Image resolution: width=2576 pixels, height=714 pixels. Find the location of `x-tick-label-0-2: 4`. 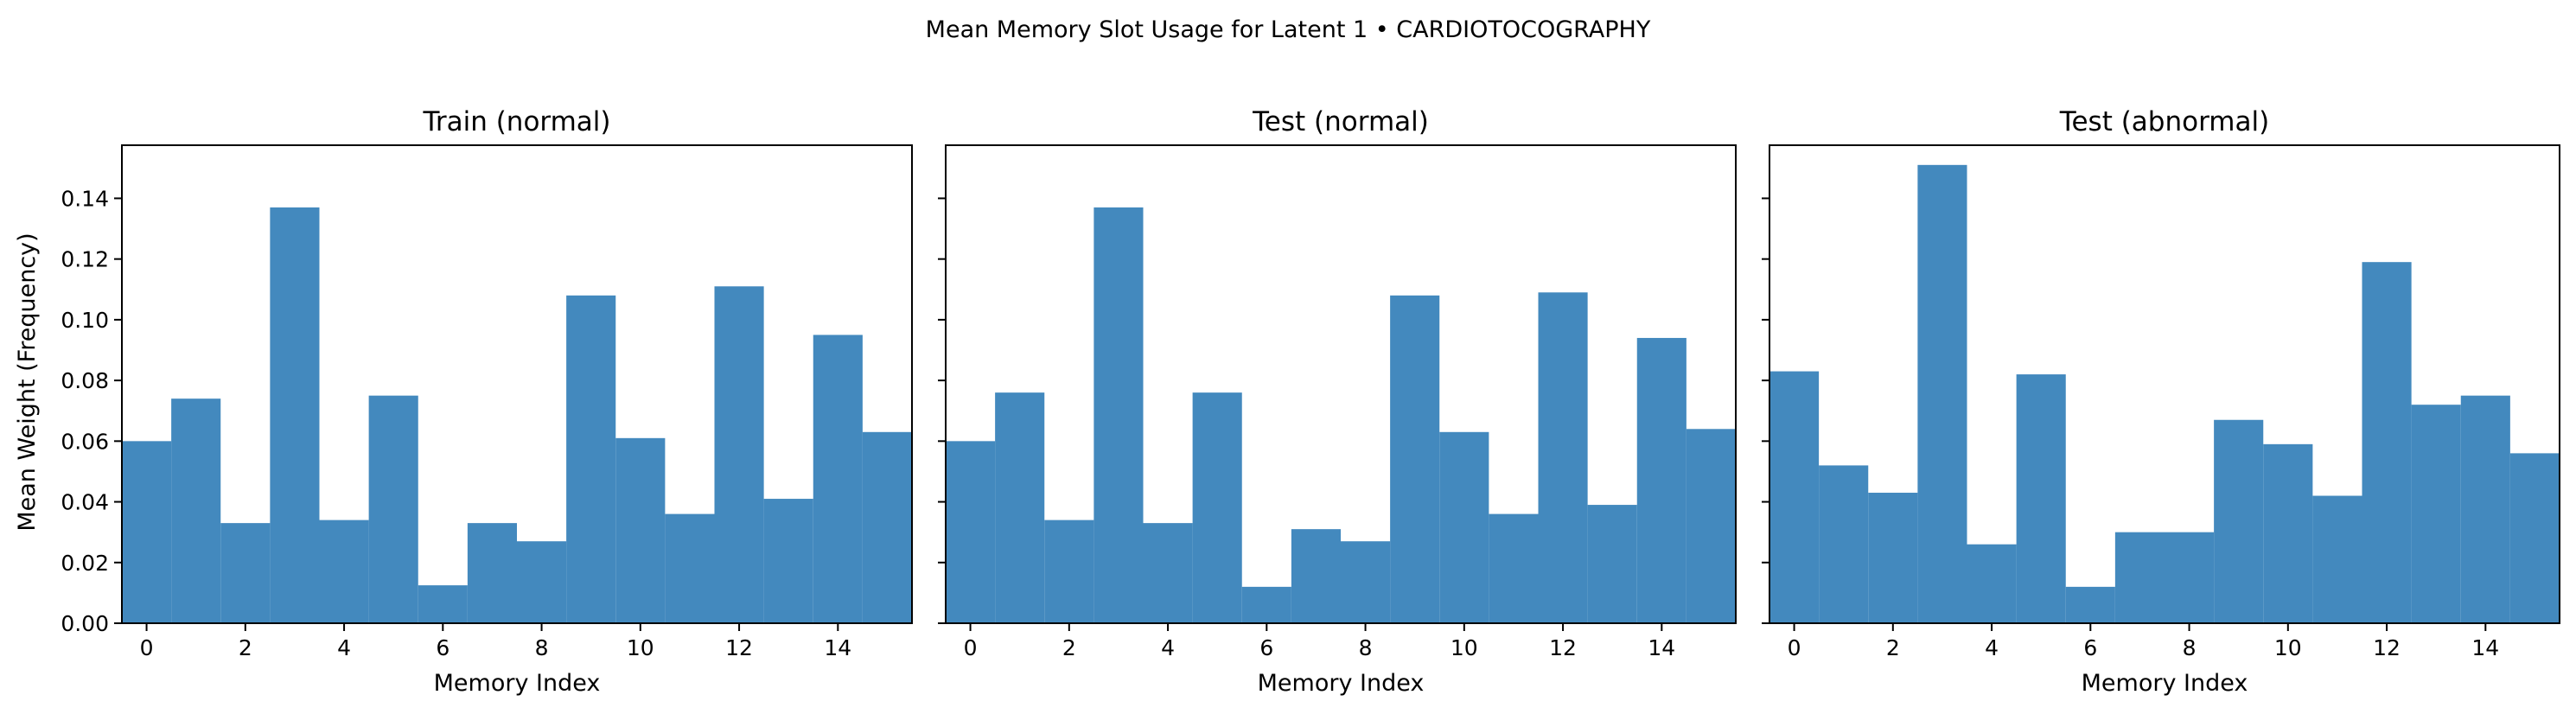

x-tick-label-0-2: 4 is located at coordinates (344, 648).